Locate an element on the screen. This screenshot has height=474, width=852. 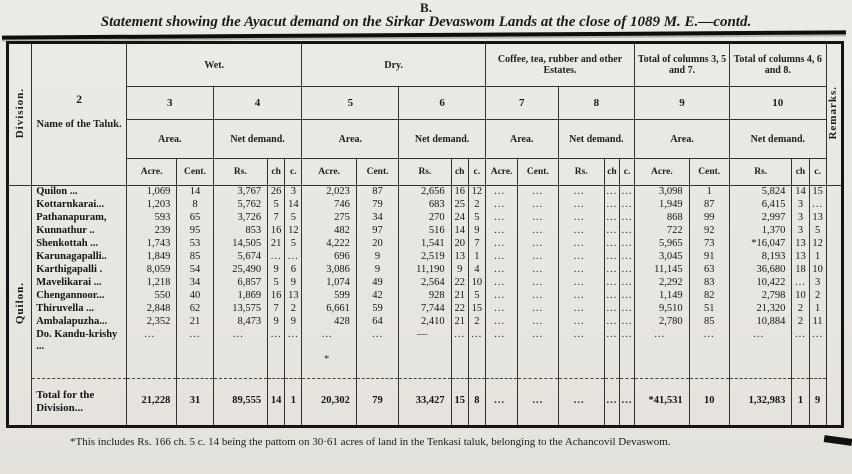
division-value: Quilon. is located at coordinates (19, 305).